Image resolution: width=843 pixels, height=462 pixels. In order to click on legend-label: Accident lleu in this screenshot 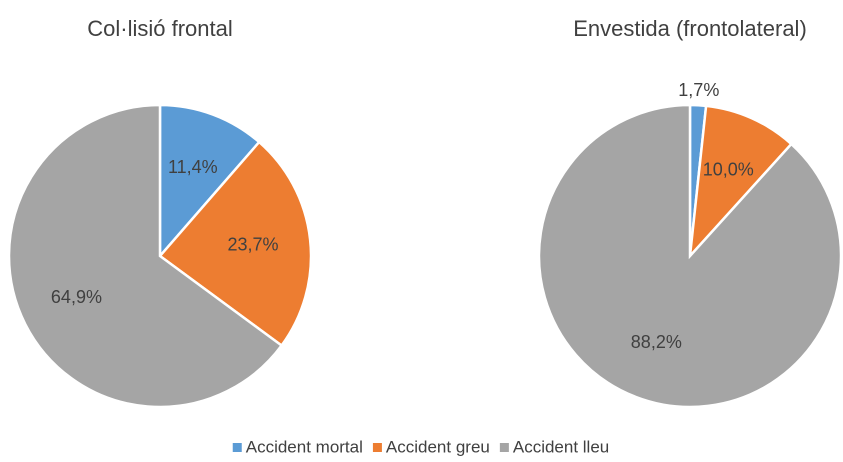, I will do `click(561, 446)`.